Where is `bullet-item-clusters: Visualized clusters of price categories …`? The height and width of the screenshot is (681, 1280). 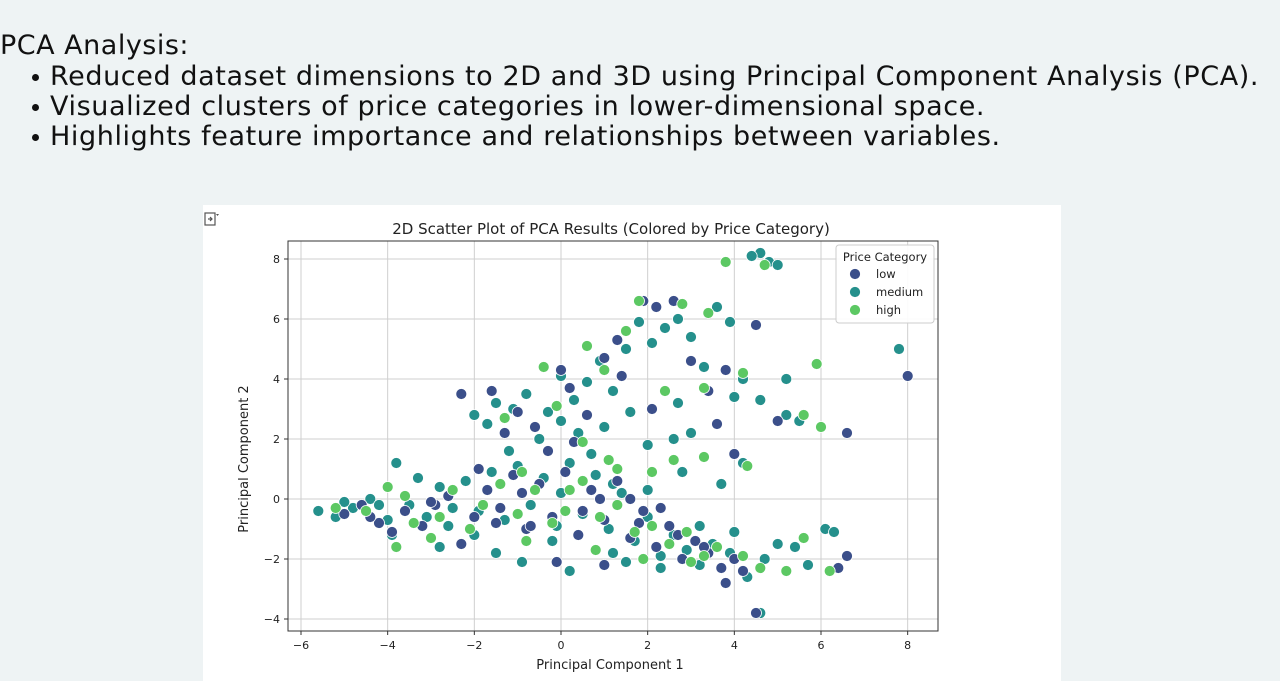 bullet-item-clusters: Visualized clusters of price categories … is located at coordinates (647, 107).